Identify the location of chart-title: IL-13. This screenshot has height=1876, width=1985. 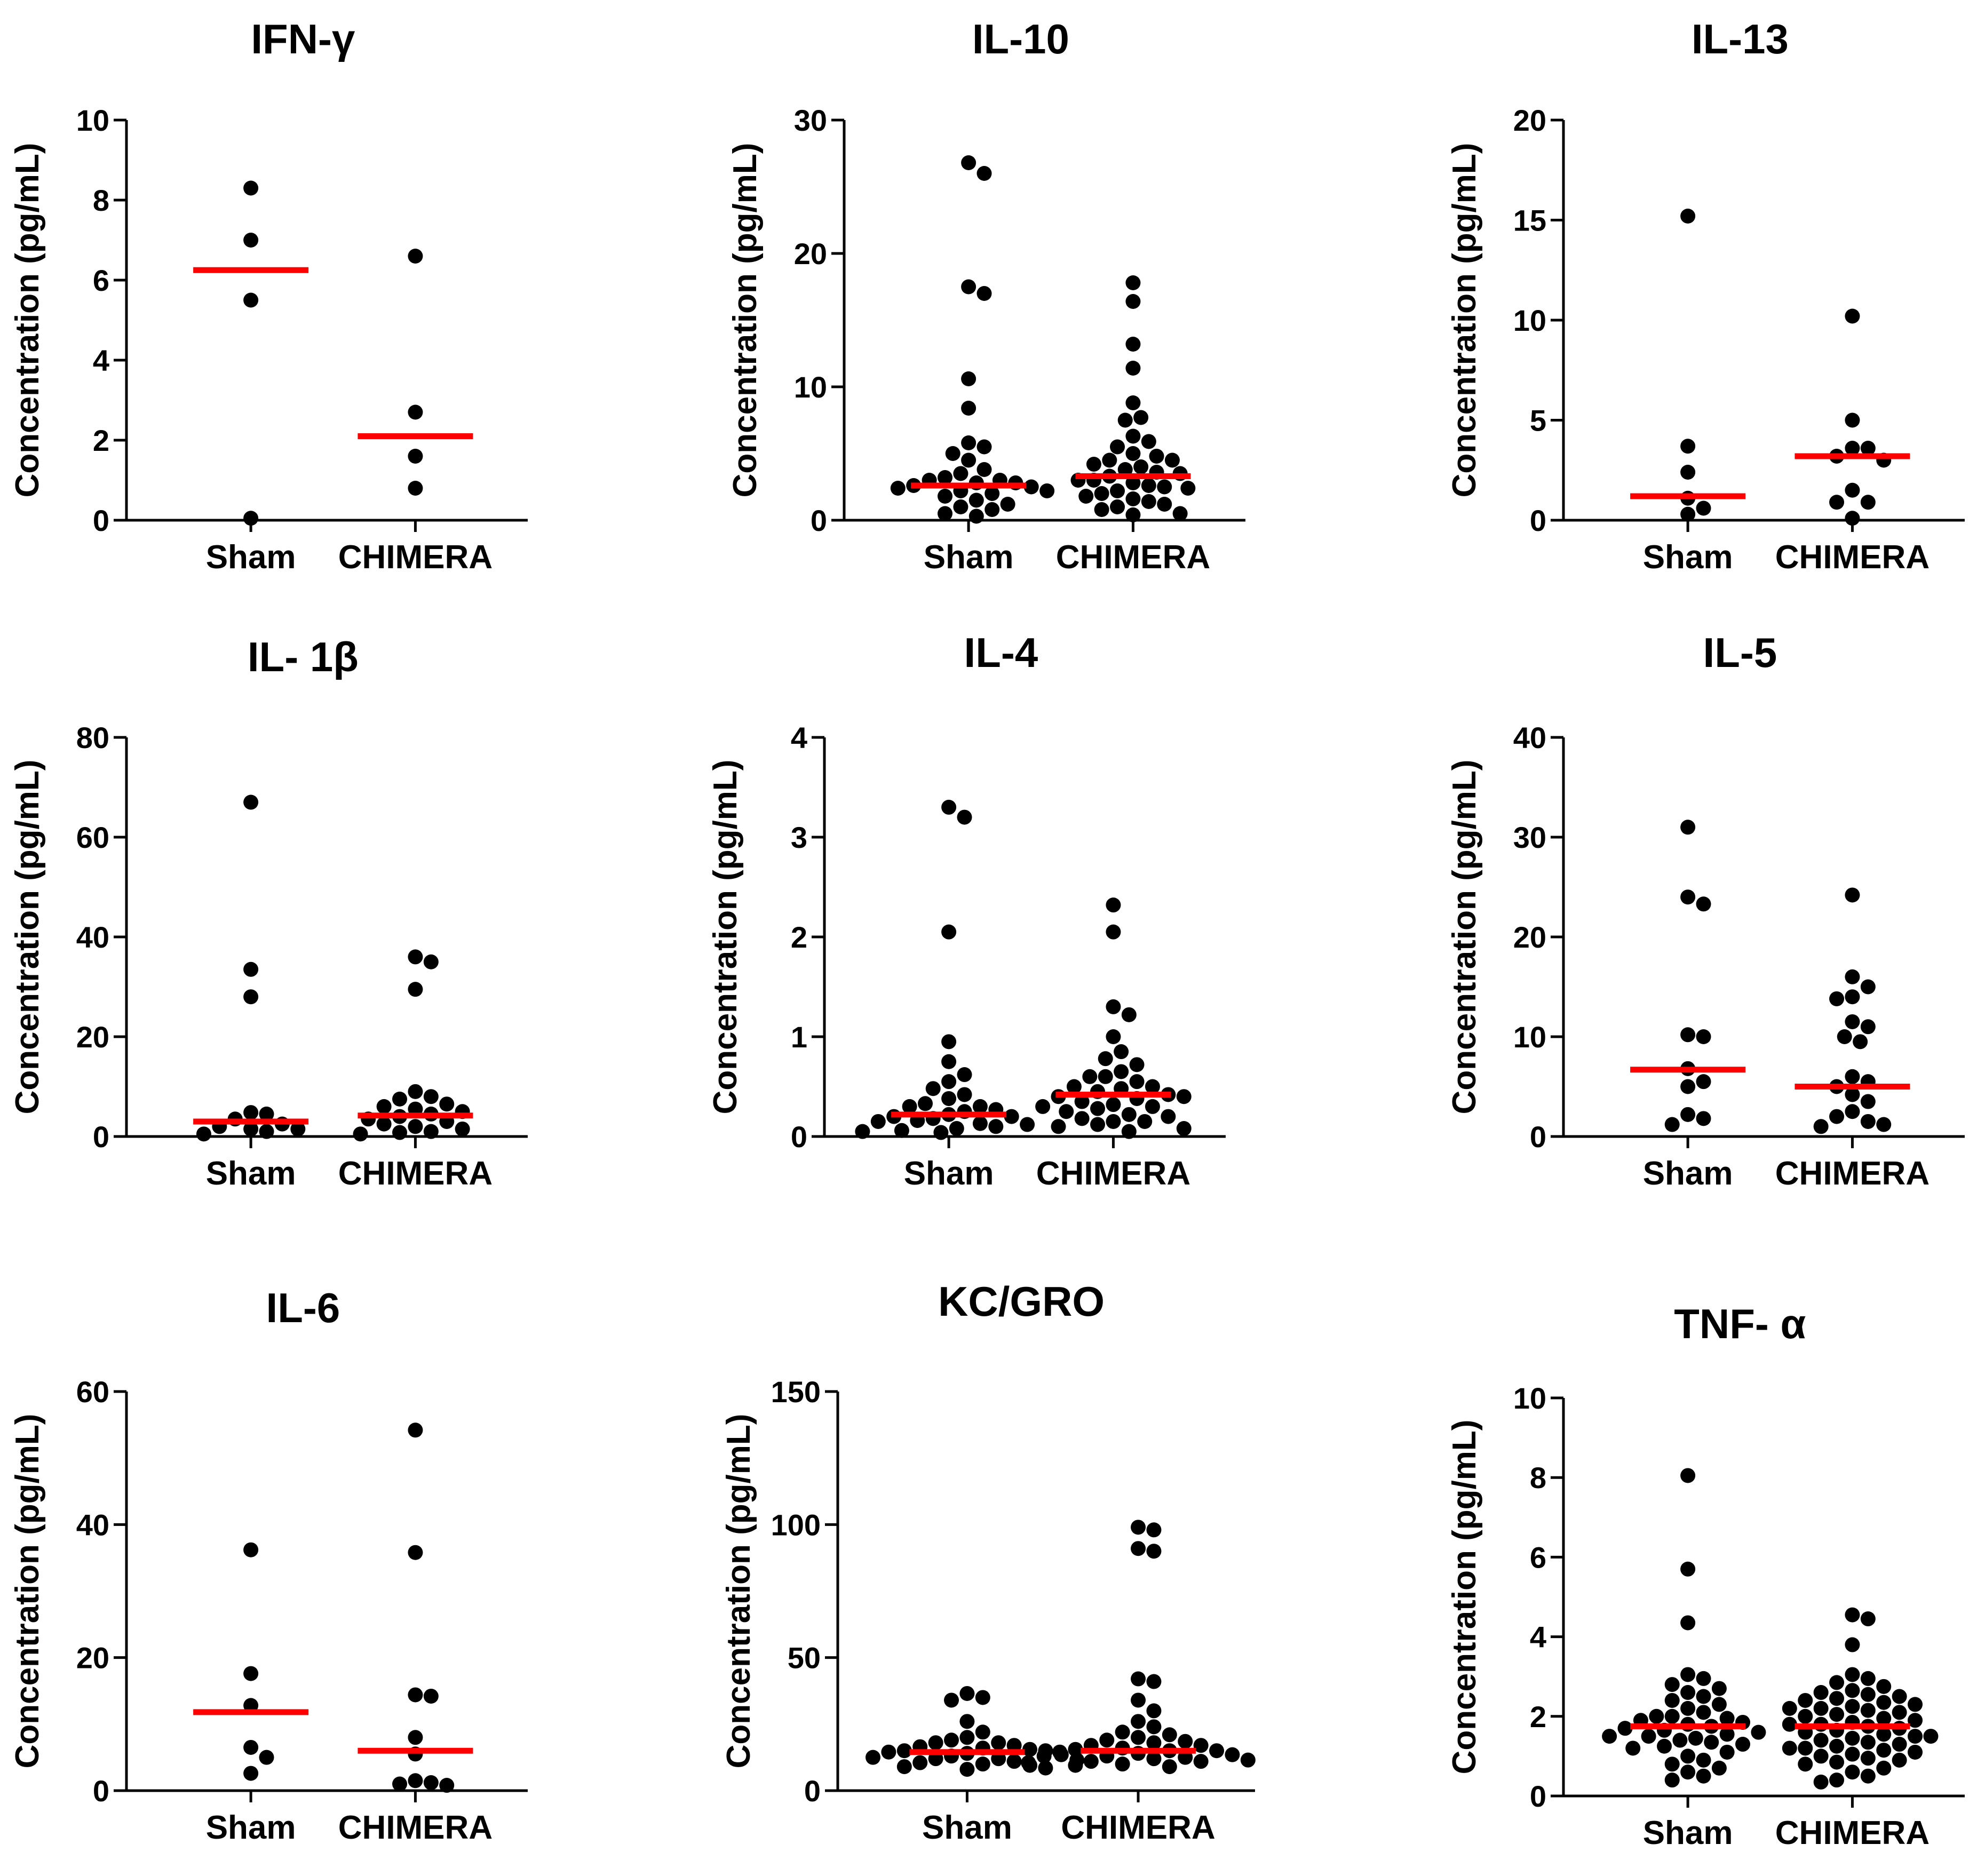
(1740, 38).